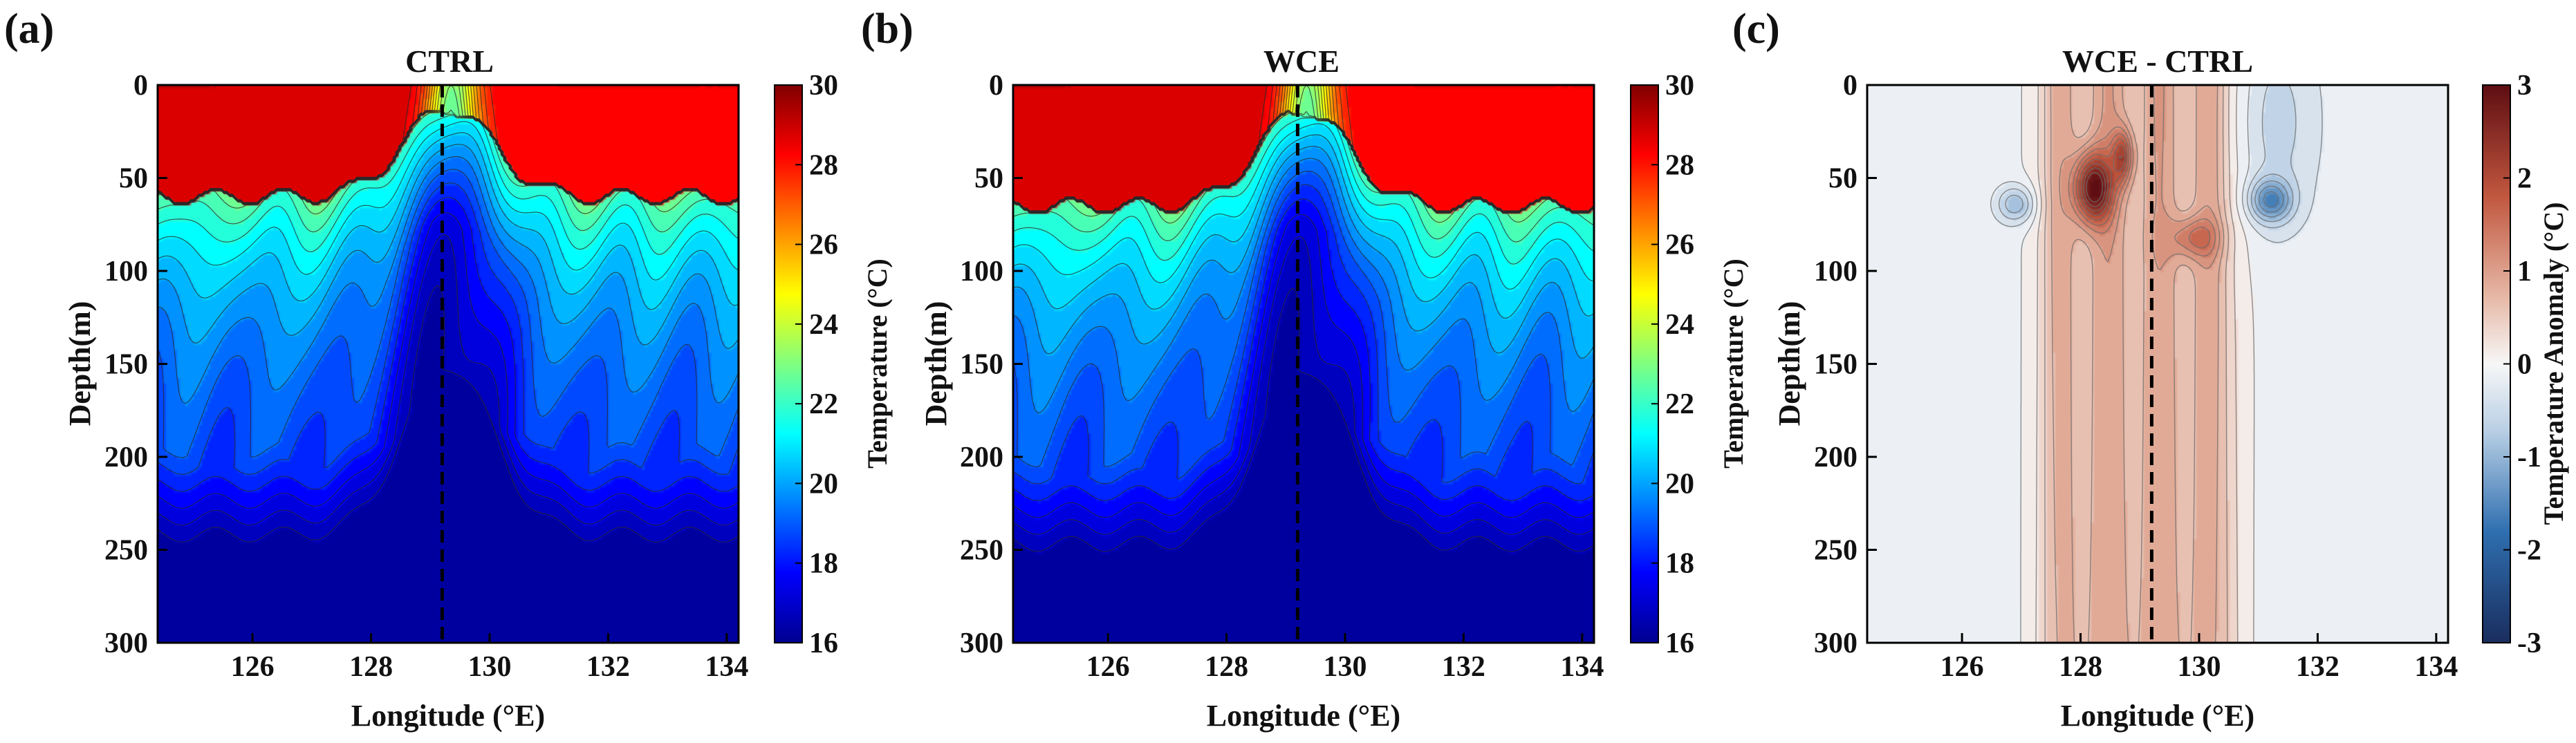 The image size is (2576, 743). What do you see at coordinates (823, 325) in the screenshot?
I see `colorbar-tick-label: 24` at bounding box center [823, 325].